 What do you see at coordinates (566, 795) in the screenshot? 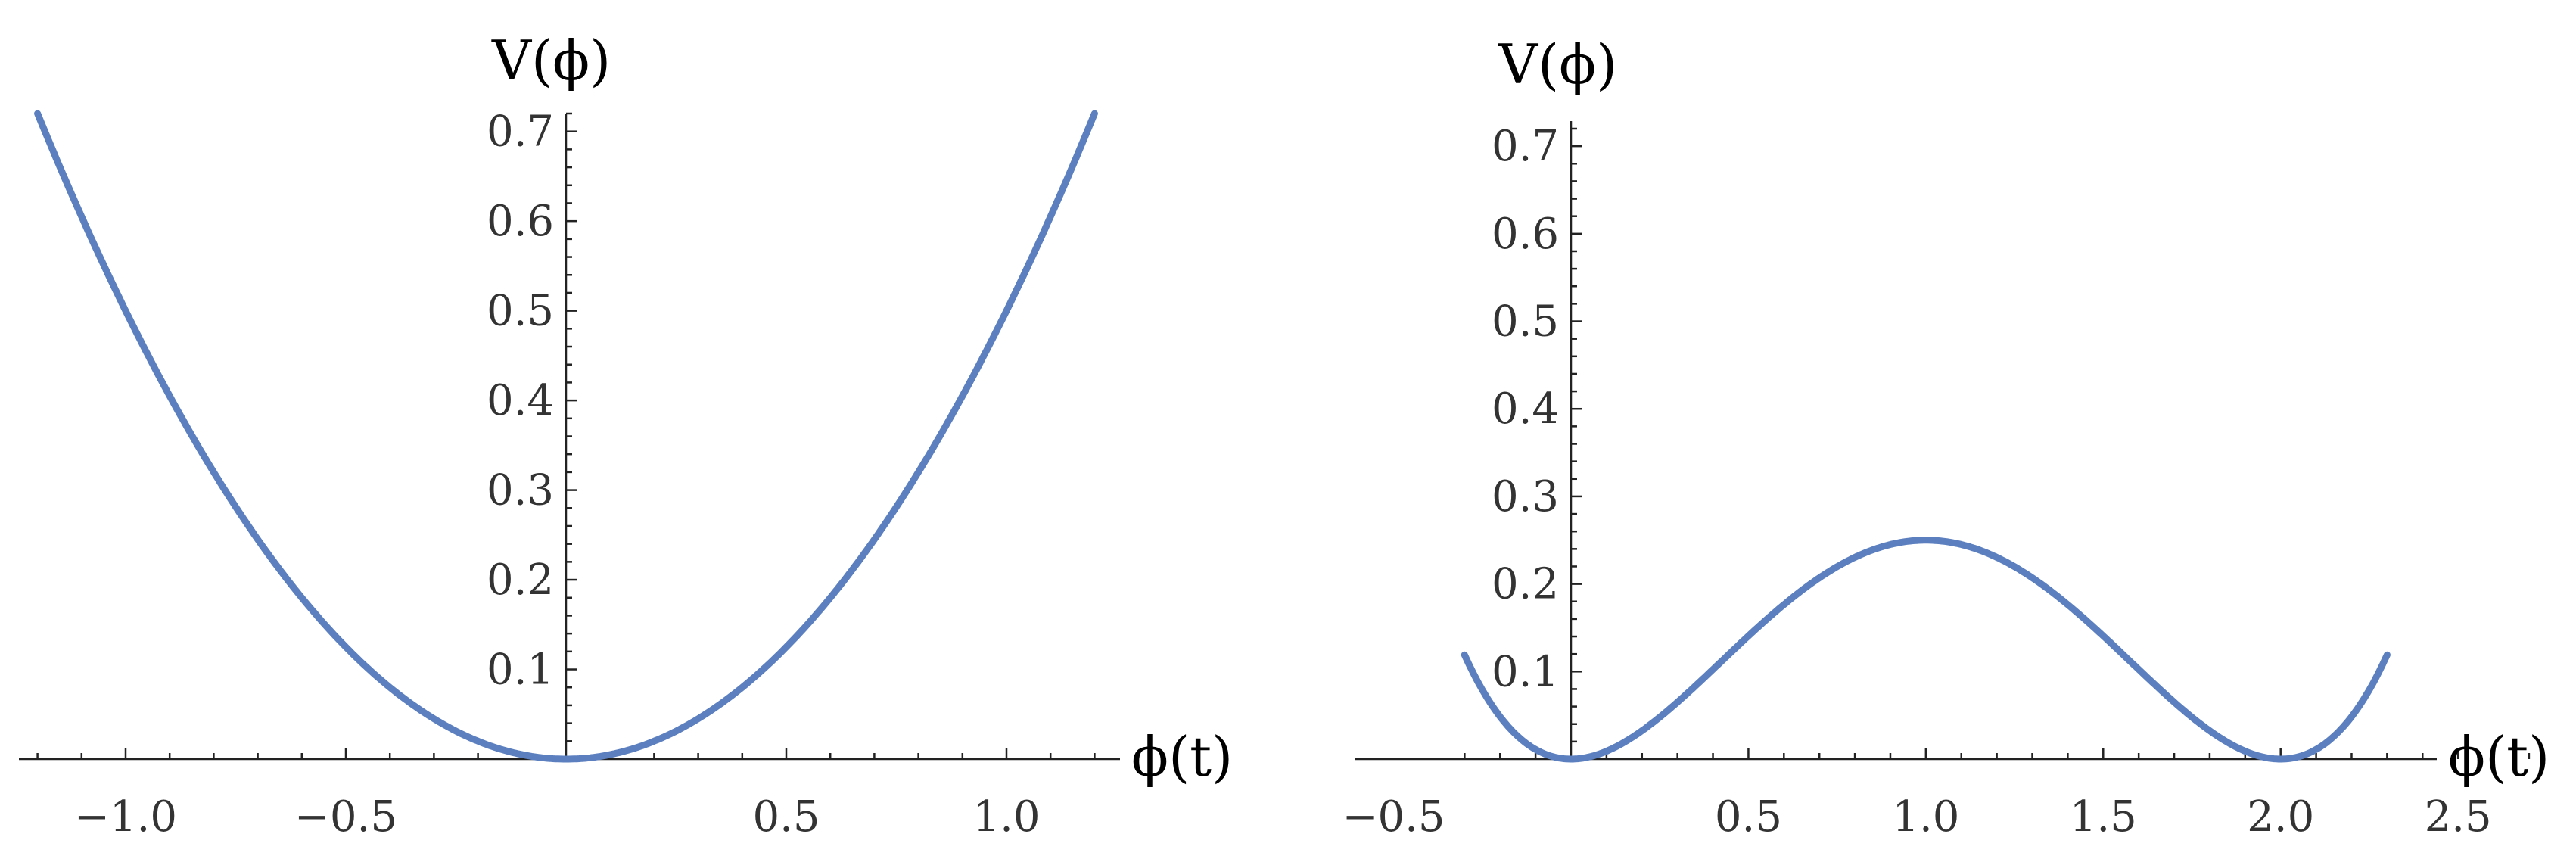
I see `x-ticks: −1.0 −0.5 0.5 1.0` at bounding box center [566, 795].